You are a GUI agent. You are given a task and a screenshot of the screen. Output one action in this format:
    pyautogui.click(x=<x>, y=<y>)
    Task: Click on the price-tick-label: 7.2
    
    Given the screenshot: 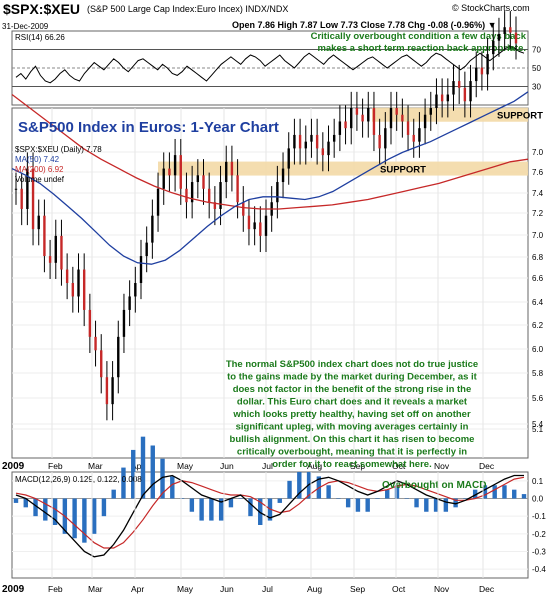 What is the action you would take?
    pyautogui.click(x=538, y=213)
    